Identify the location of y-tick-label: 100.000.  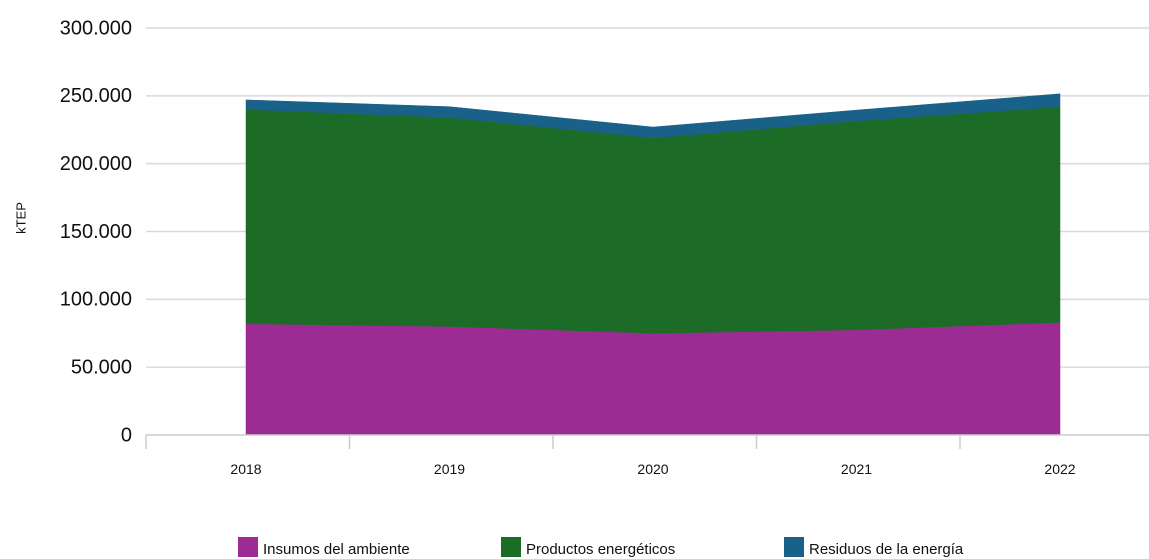
(96, 300).